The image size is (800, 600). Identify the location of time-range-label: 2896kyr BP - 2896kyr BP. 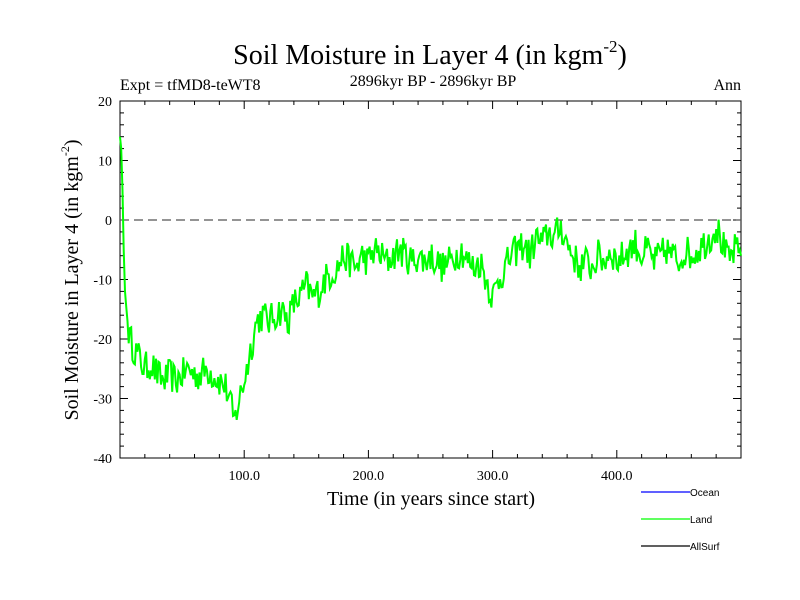
(433, 81).